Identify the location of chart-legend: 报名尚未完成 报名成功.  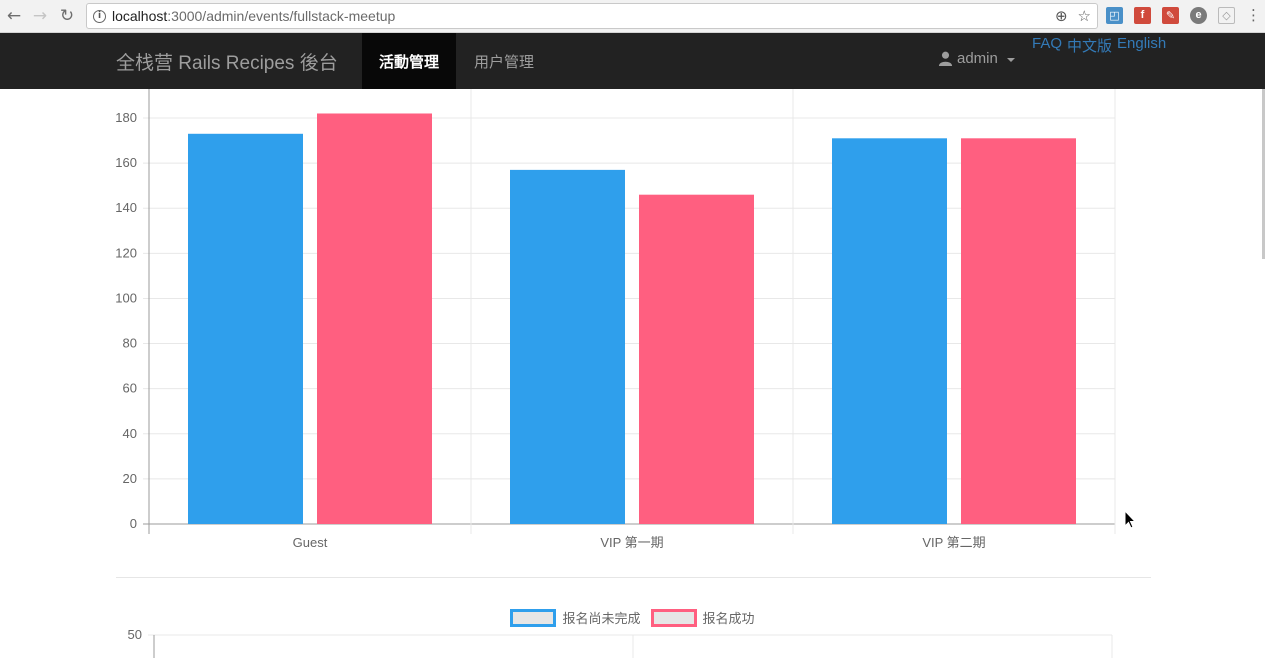
(632, 617).